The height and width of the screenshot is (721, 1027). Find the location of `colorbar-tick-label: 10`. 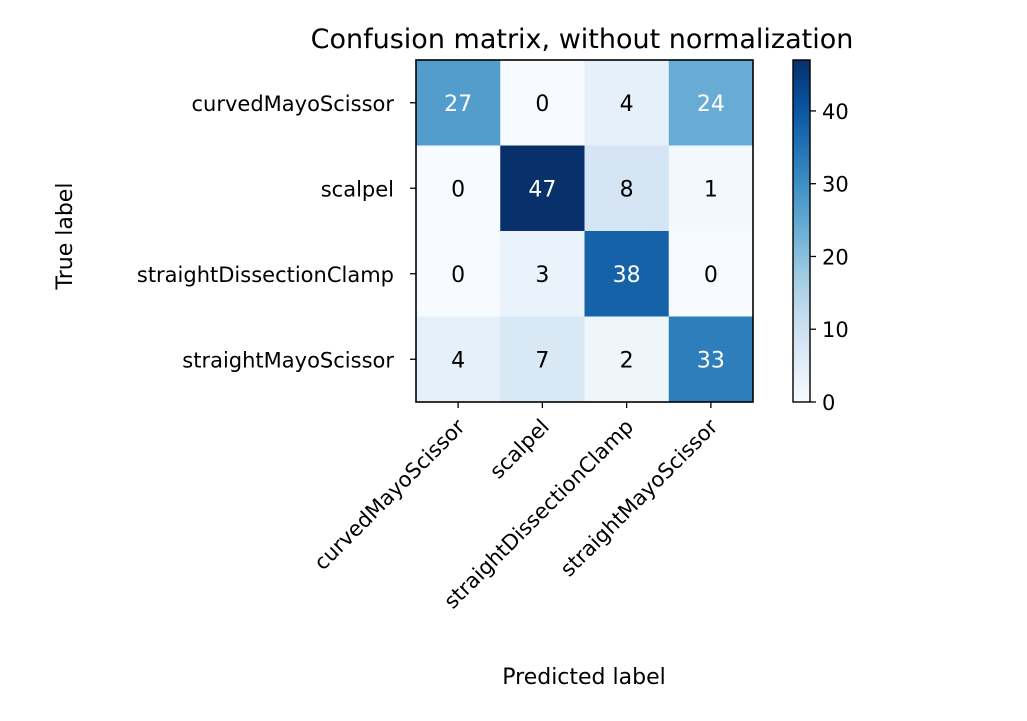

colorbar-tick-label: 10 is located at coordinates (835, 330).